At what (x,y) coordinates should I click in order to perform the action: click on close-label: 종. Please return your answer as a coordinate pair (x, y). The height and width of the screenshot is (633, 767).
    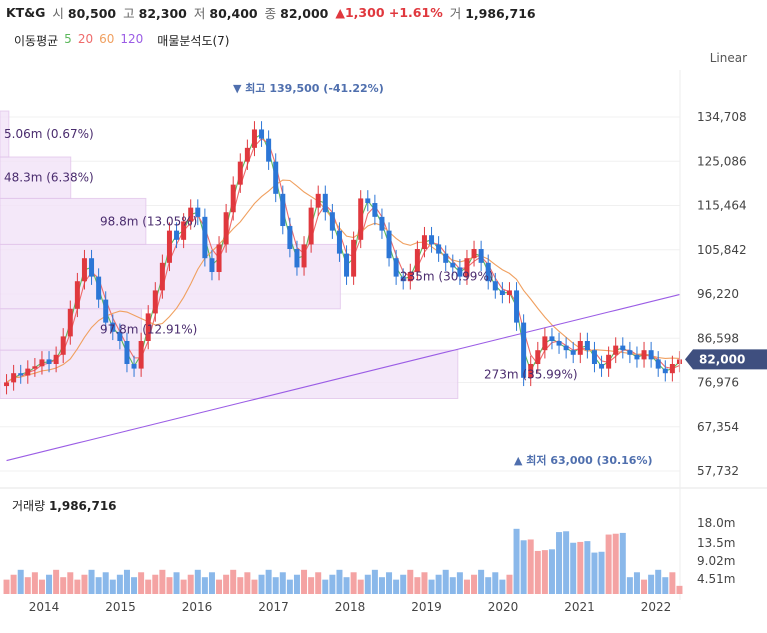
    Looking at the image, I should click on (270, 13).